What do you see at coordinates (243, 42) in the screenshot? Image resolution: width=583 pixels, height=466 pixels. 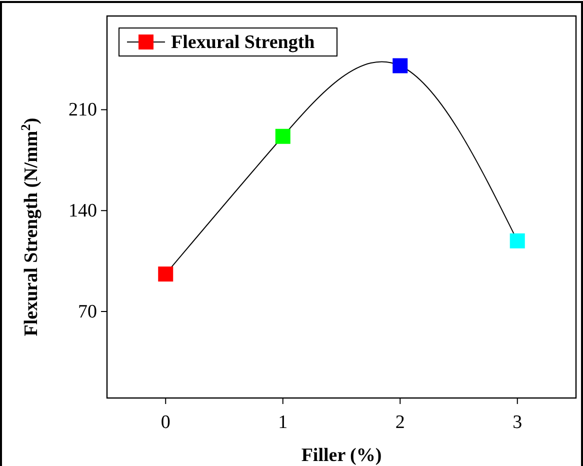 I see `legend-label: Flexural Strength` at bounding box center [243, 42].